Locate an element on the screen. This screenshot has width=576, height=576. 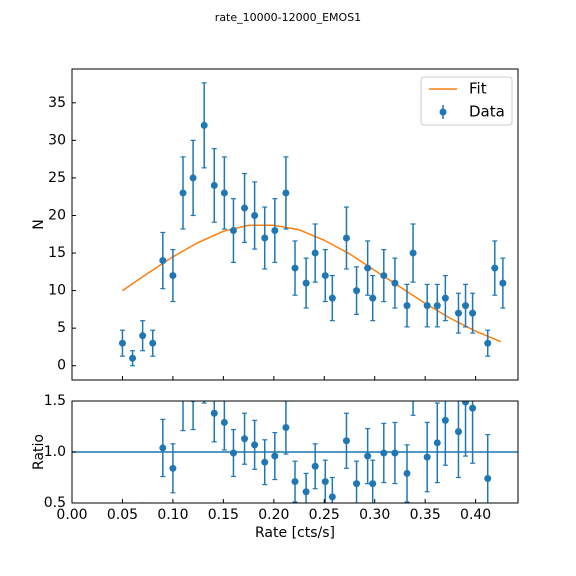
x-tick-label: 0.35 is located at coordinates (425, 515).